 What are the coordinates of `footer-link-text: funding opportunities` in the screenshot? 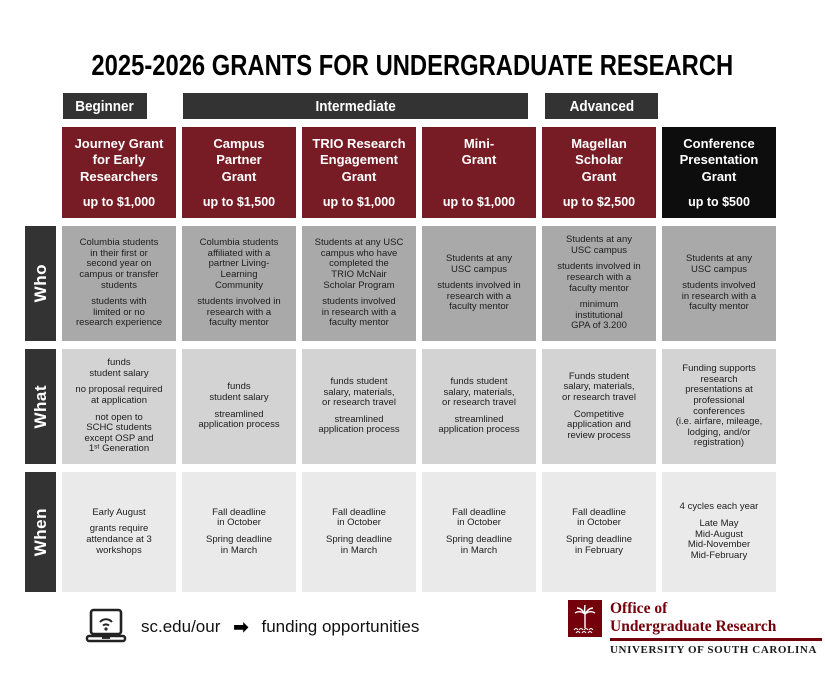 It's located at (340, 626).